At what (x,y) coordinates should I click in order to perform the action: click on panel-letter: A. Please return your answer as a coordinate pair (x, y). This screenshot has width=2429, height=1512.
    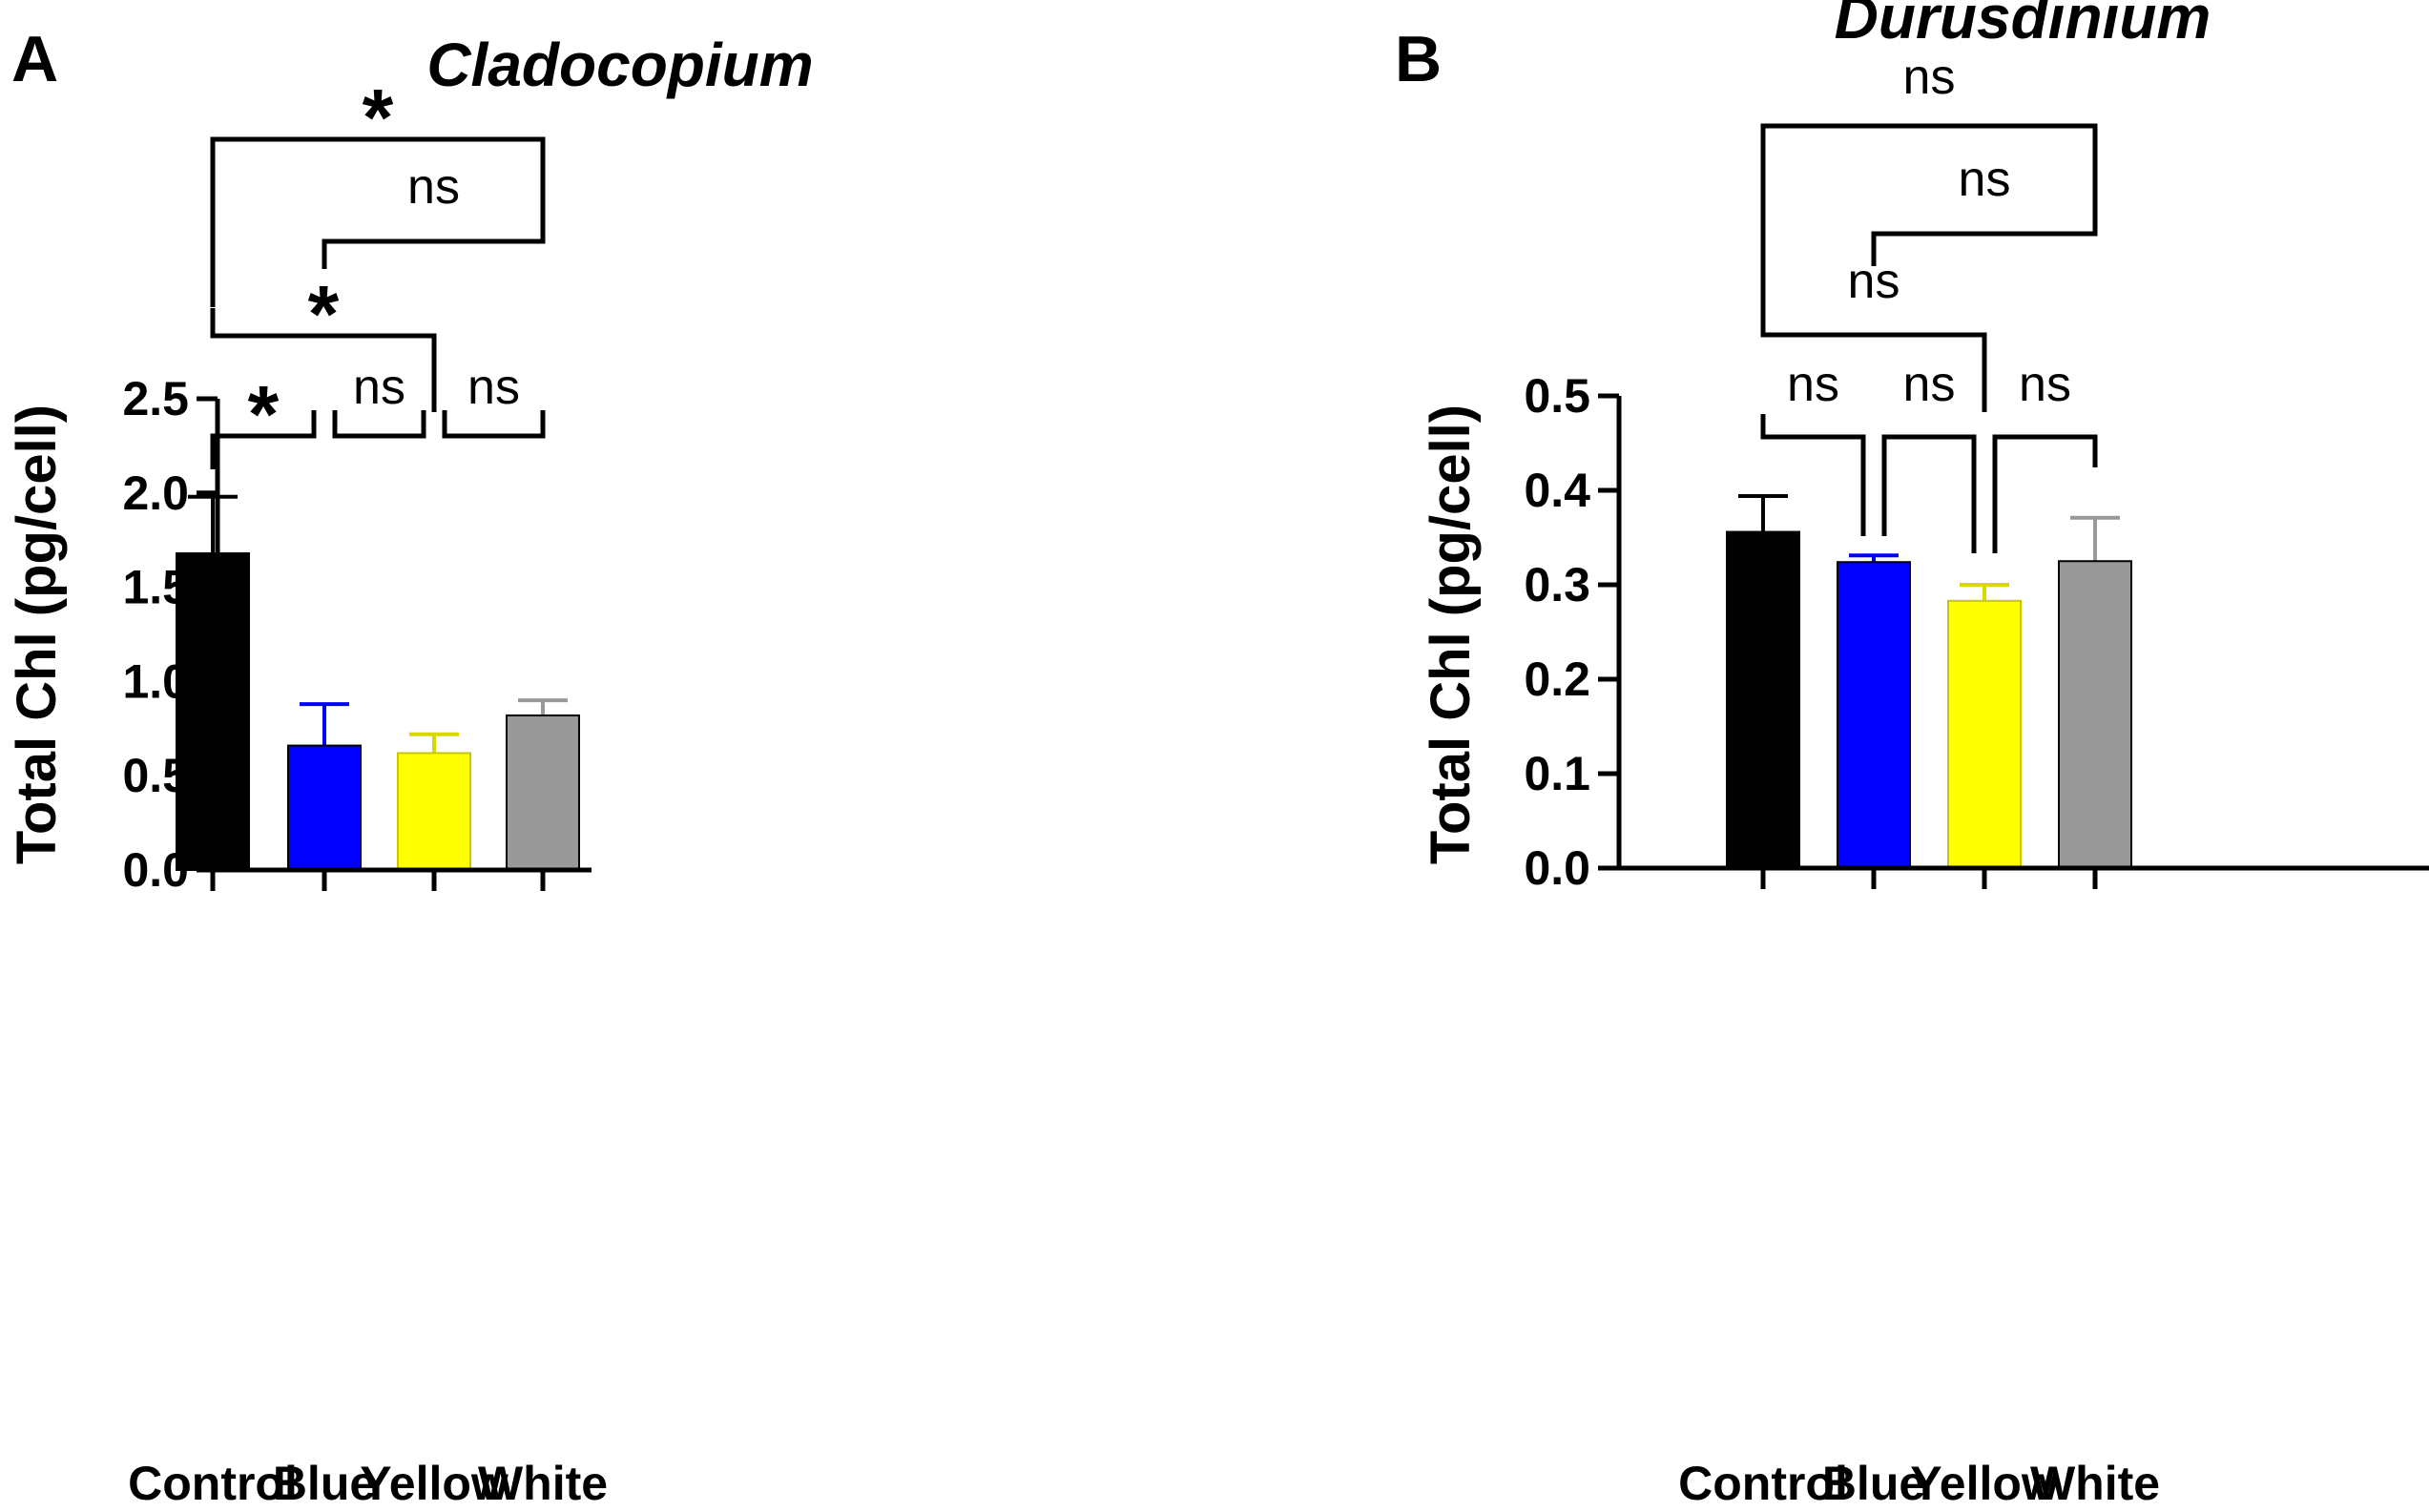
    Looking at the image, I should click on (35, 59).